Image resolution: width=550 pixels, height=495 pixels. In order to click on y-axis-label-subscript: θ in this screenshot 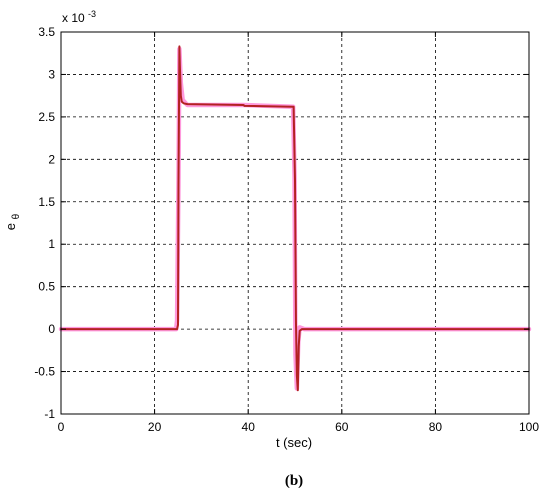, I will do `click(16, 216)`.